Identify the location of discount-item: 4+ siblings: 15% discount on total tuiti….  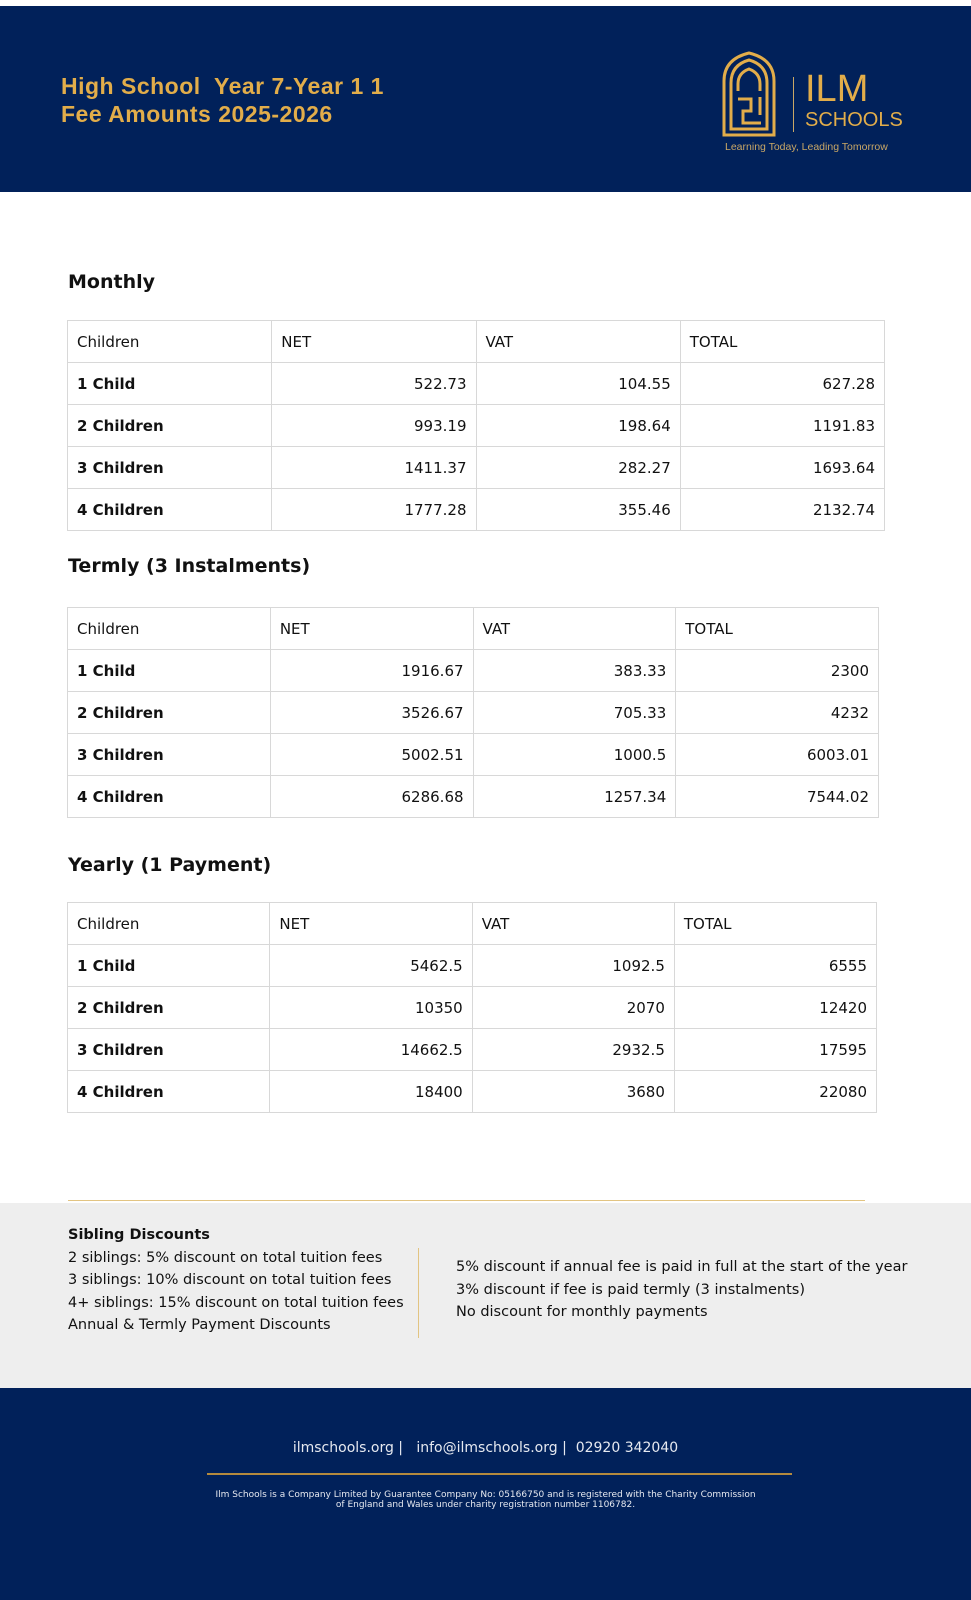
(236, 1302).